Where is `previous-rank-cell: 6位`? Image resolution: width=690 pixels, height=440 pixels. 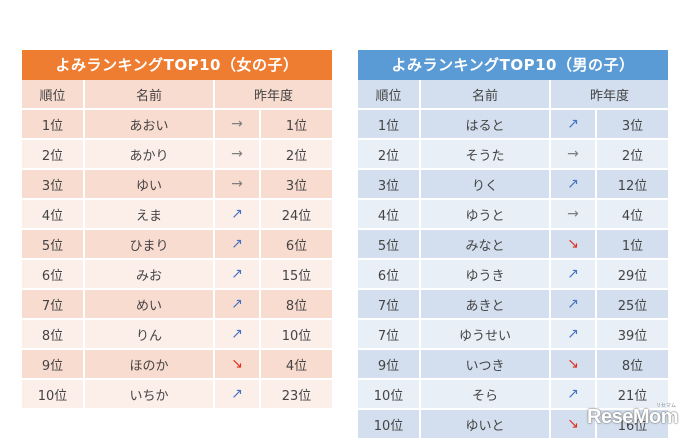 previous-rank-cell: 6位 is located at coordinates (296, 244).